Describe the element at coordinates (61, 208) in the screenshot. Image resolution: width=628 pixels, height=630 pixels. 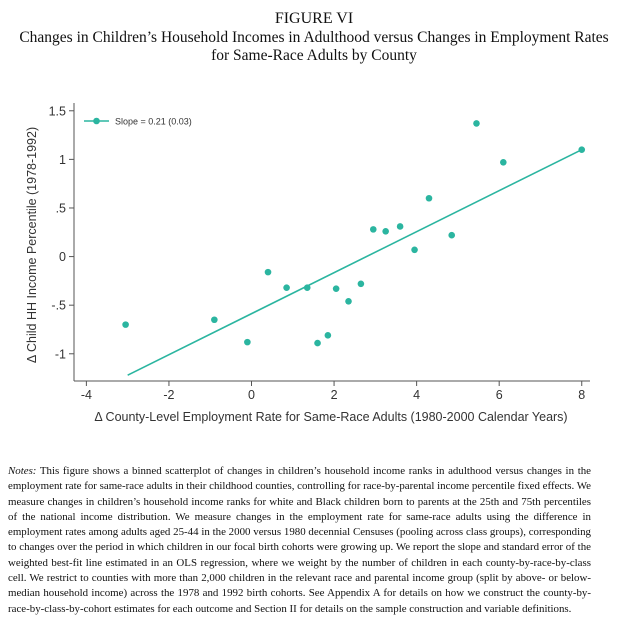
I see `y-tick-label: .5` at that location.